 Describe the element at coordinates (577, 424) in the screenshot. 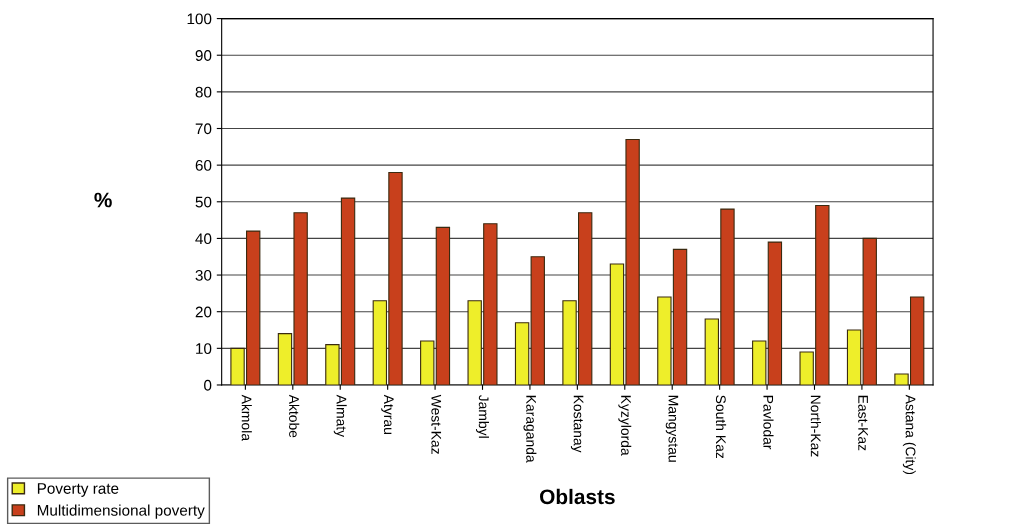

I see `x-tick-label: Kostanay` at that location.